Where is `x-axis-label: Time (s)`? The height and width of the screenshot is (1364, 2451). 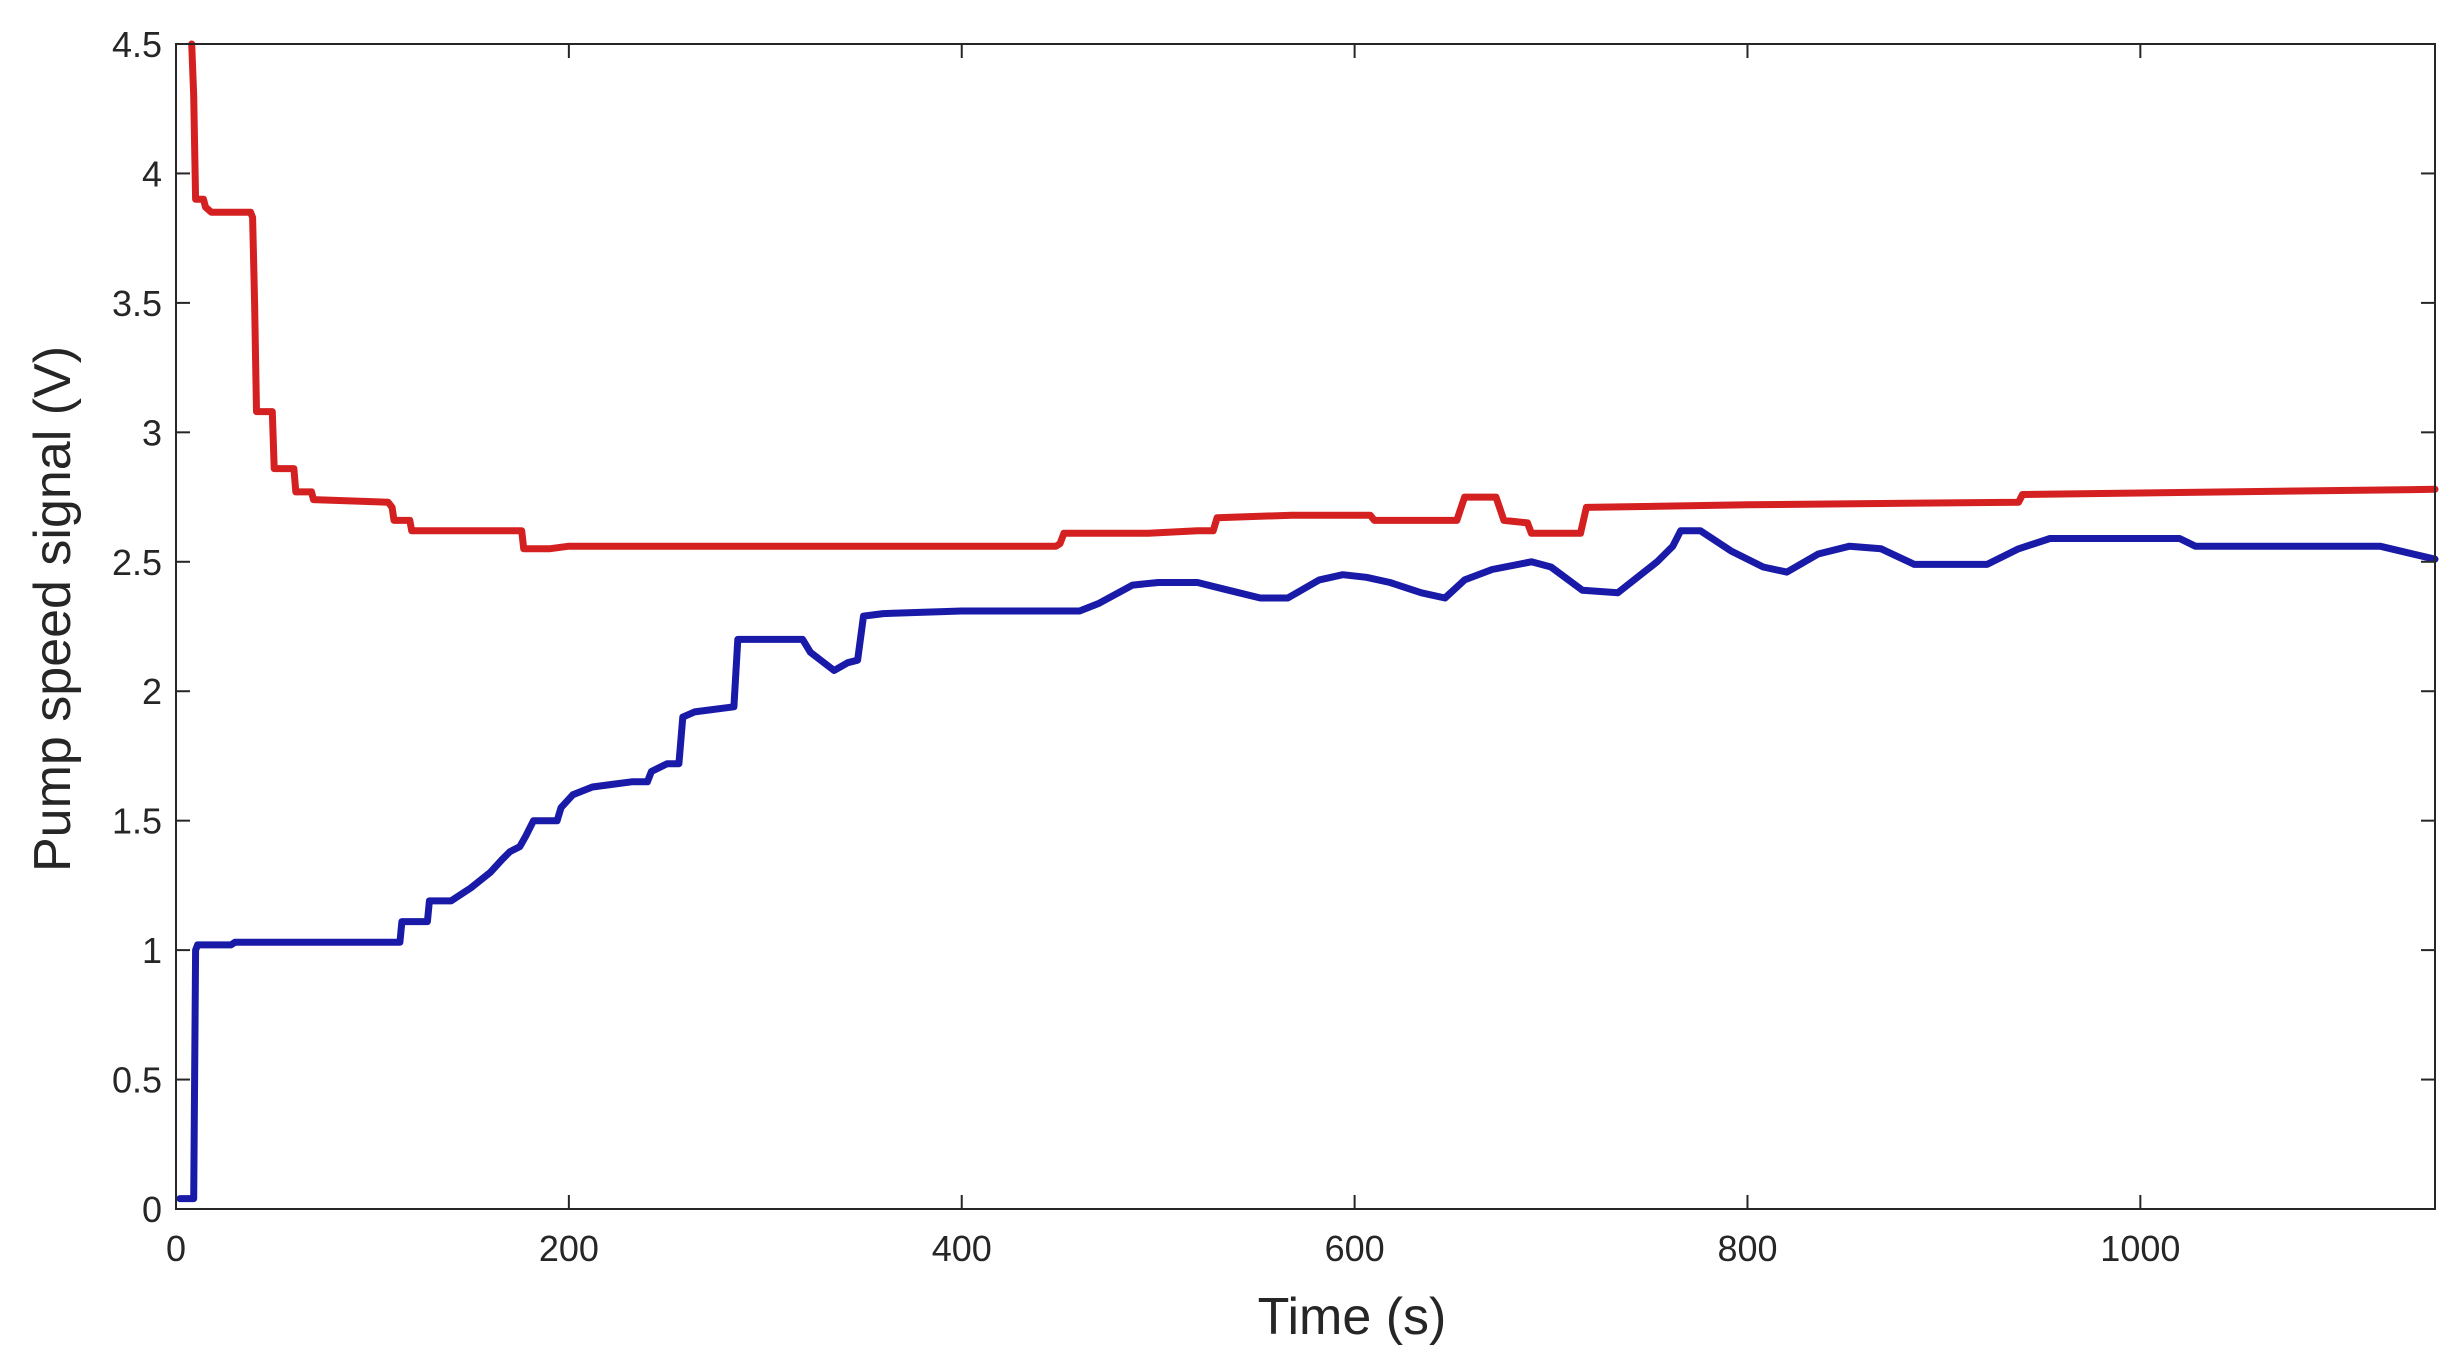 x-axis-label: Time (s) is located at coordinates (1352, 1317).